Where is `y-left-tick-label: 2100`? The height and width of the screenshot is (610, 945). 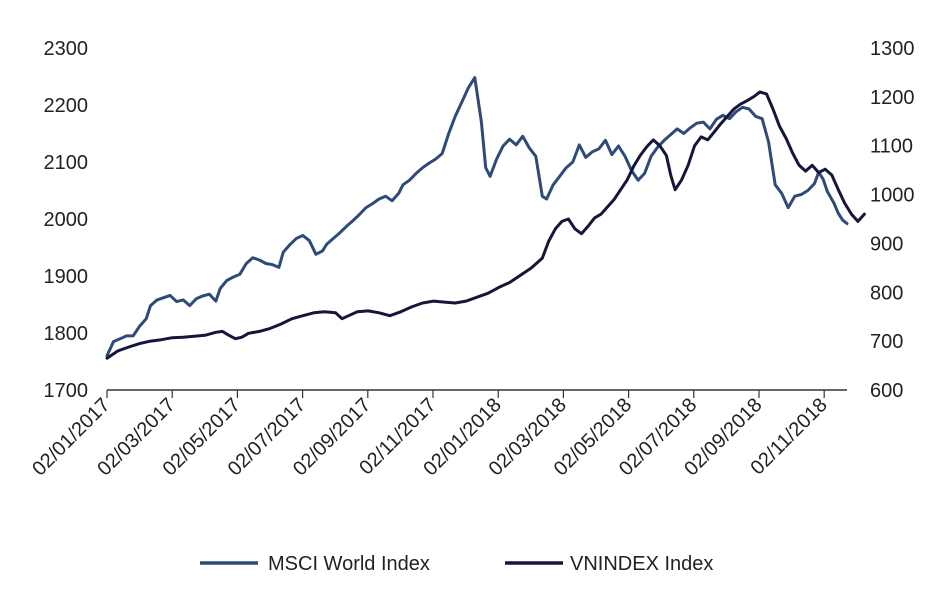 y-left-tick-label: 2100 is located at coordinates (66, 163).